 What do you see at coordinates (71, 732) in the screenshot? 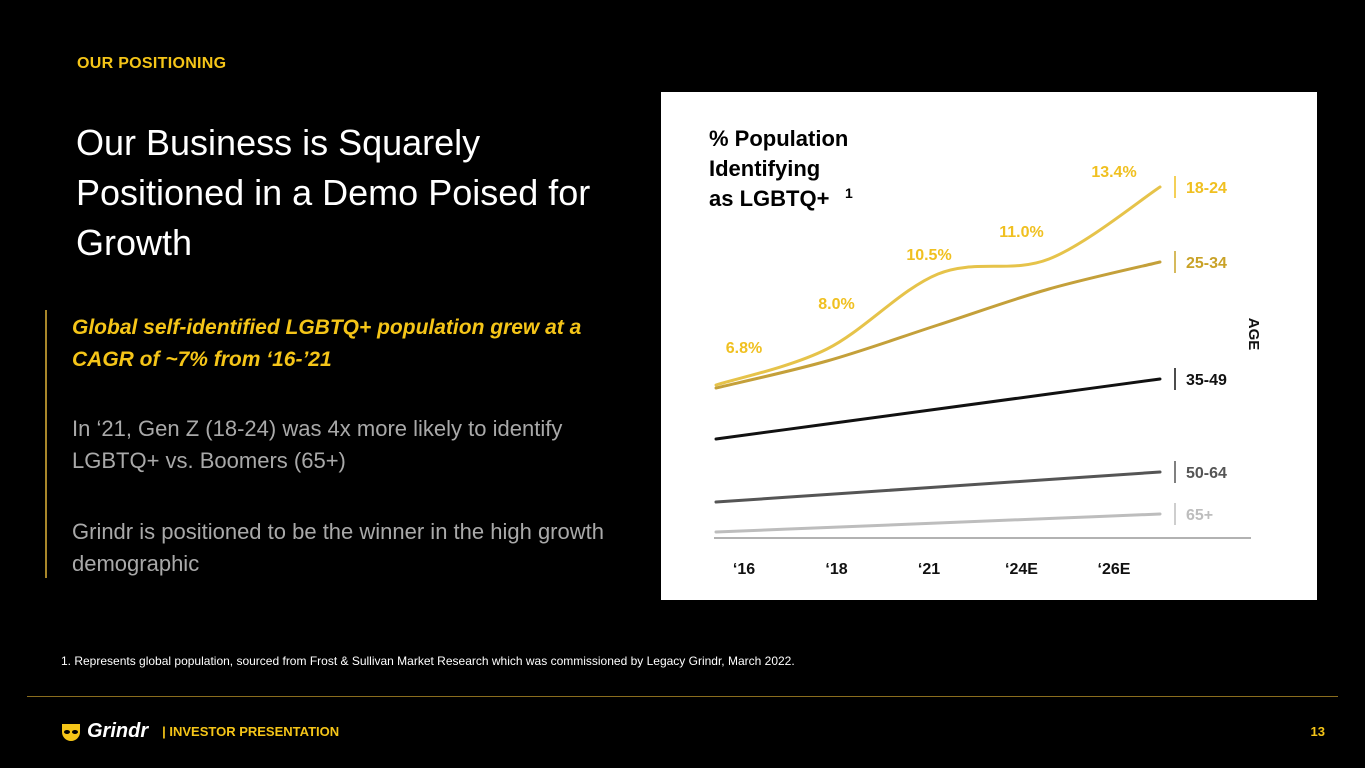
I see `grindr-mask-icon` at bounding box center [71, 732].